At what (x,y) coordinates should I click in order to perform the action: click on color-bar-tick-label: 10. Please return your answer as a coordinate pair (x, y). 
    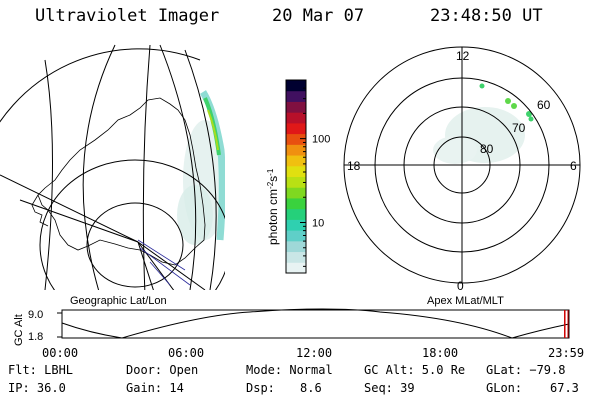
    Looking at the image, I should click on (318, 224).